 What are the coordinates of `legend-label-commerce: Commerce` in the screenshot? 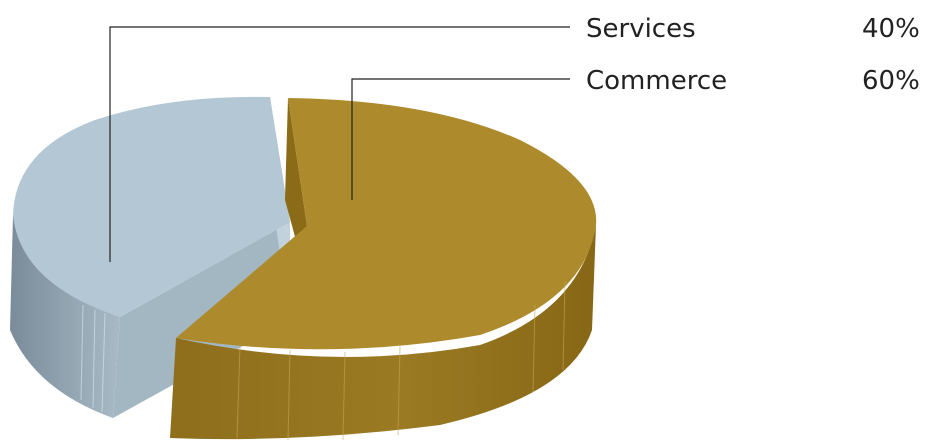 It's located at (656, 81).